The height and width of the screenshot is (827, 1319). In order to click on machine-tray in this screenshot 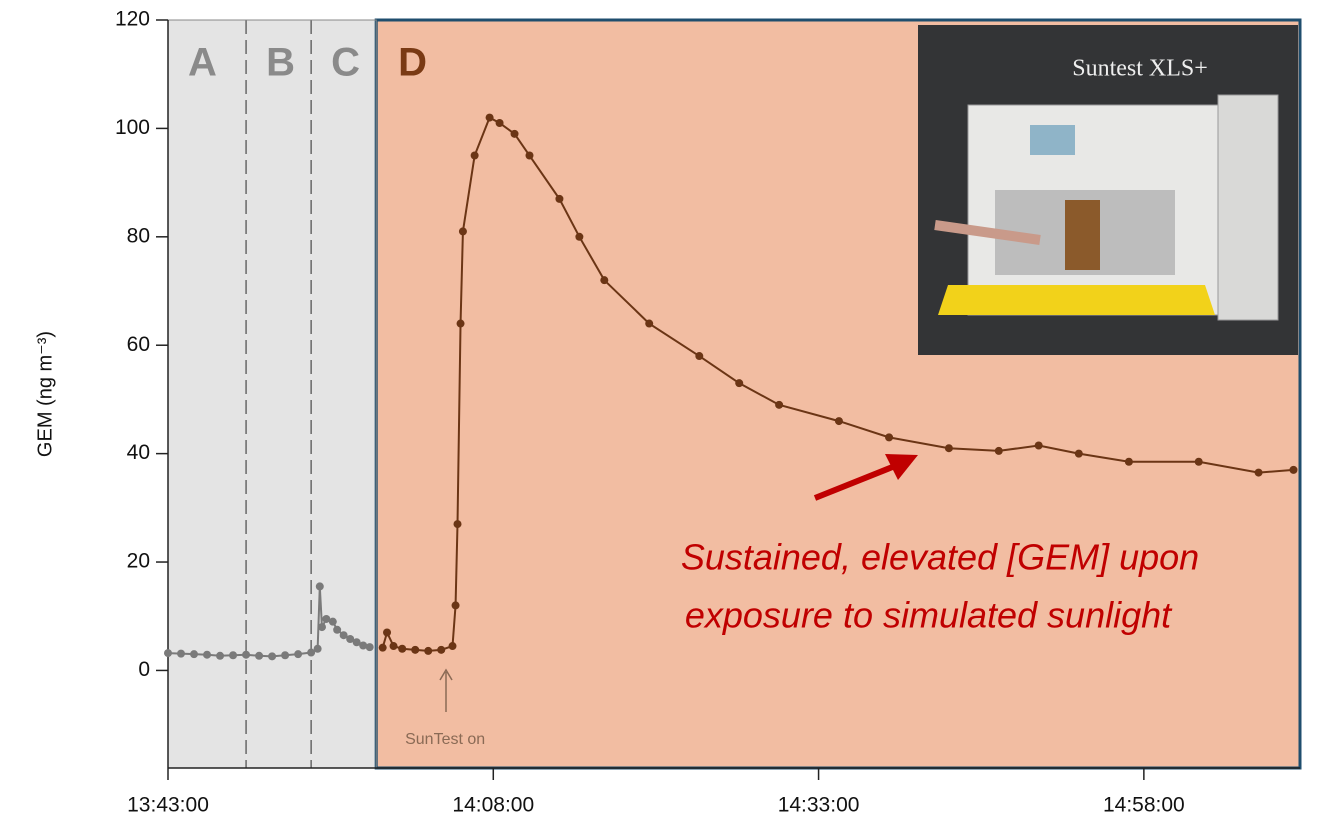, I will do `click(1076, 300)`.